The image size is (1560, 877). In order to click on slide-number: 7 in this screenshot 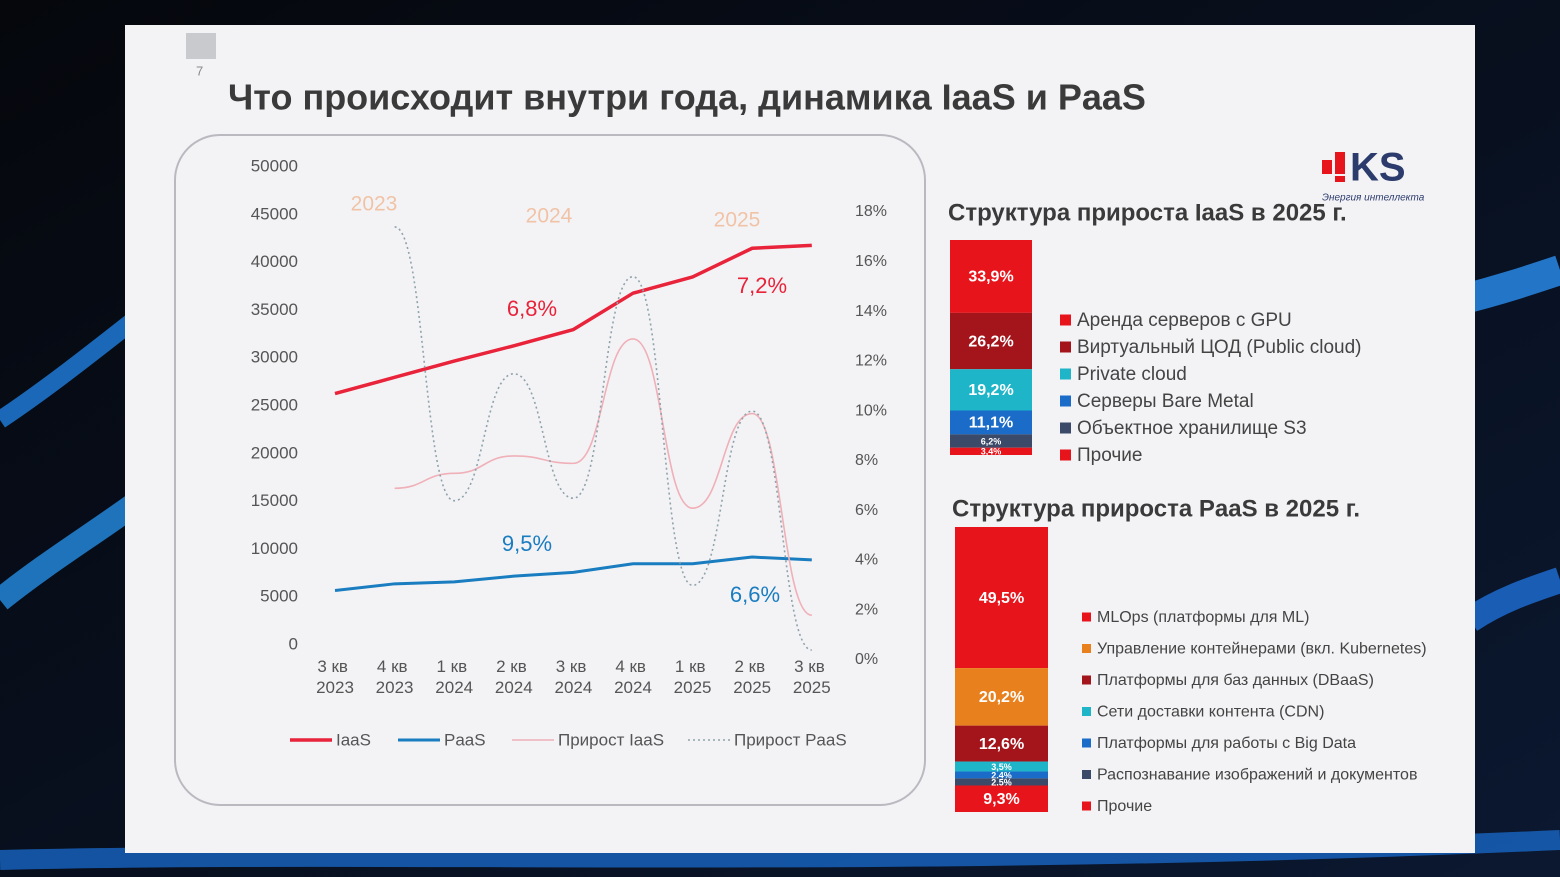, I will do `click(199, 70)`.